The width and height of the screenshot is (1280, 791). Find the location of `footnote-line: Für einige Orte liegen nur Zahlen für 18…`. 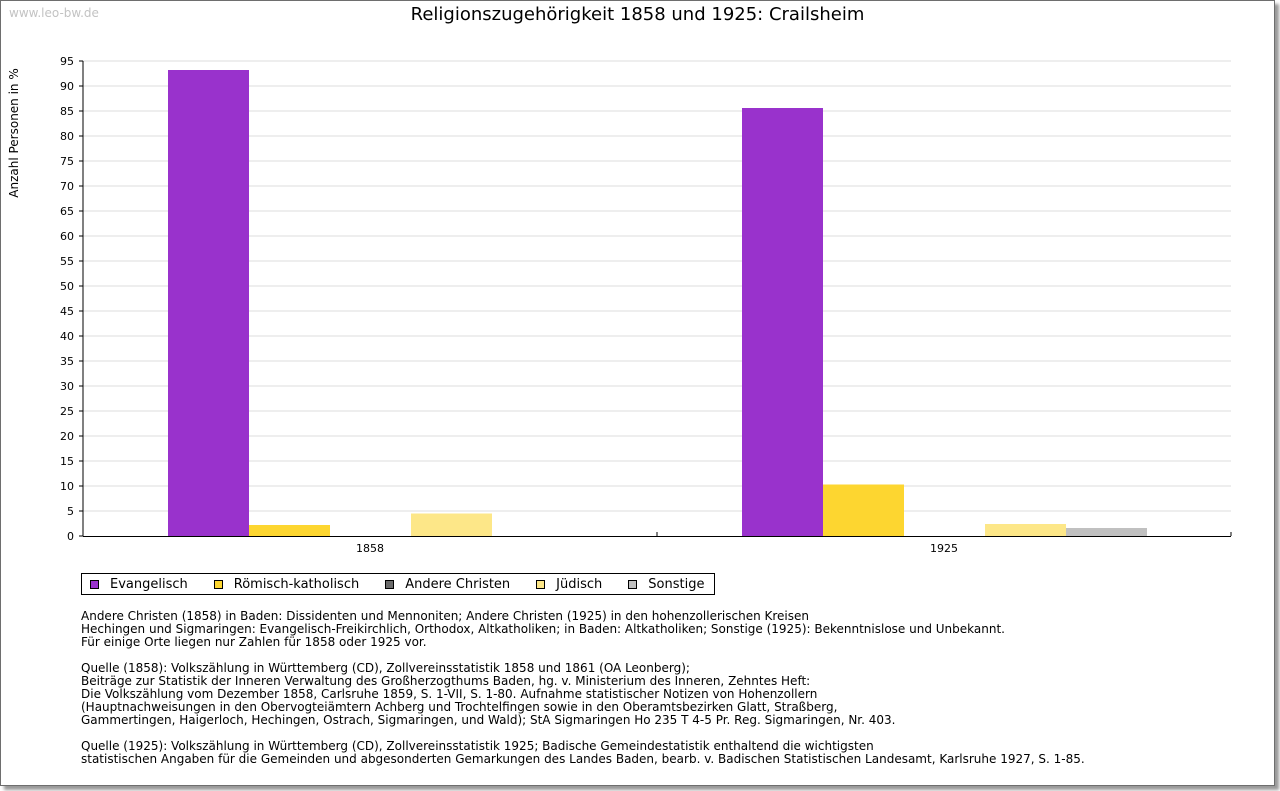

footnote-line: Für einige Orte liegen nur Zahlen für 18… is located at coordinates (254, 642).